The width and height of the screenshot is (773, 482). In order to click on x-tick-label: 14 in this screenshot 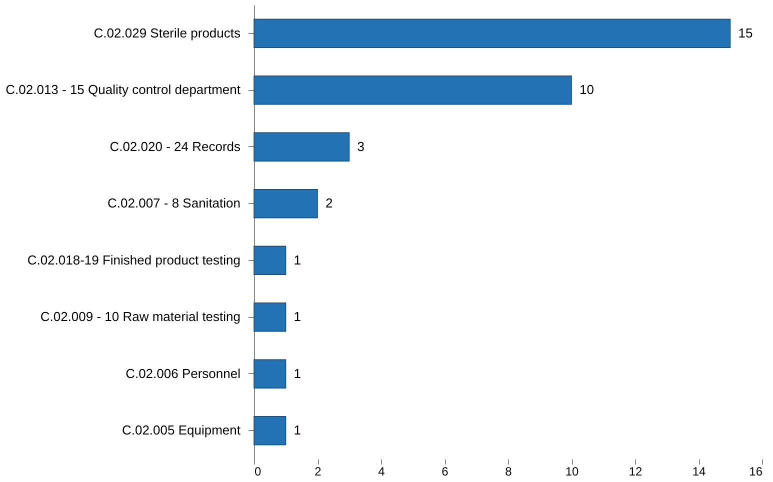, I will do `click(699, 471)`.